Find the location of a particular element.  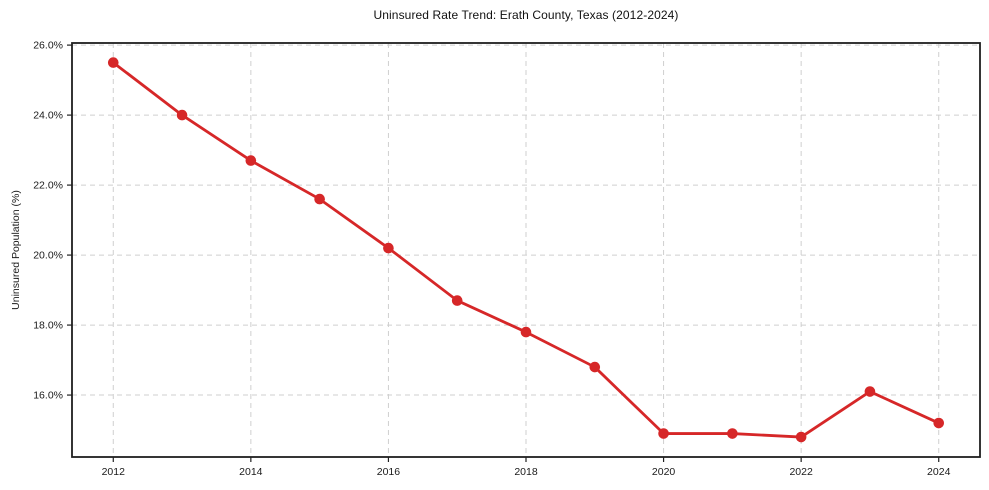

x-tick-label: 2014 is located at coordinates (251, 472).